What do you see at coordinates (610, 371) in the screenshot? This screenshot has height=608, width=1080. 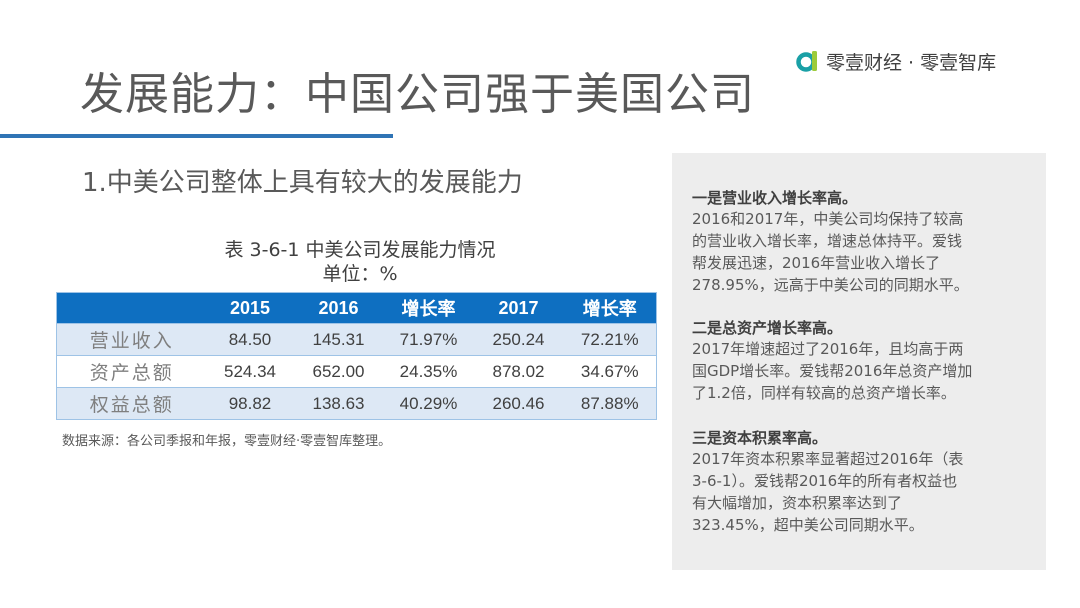 I see `table-cell: 34.67%` at bounding box center [610, 371].